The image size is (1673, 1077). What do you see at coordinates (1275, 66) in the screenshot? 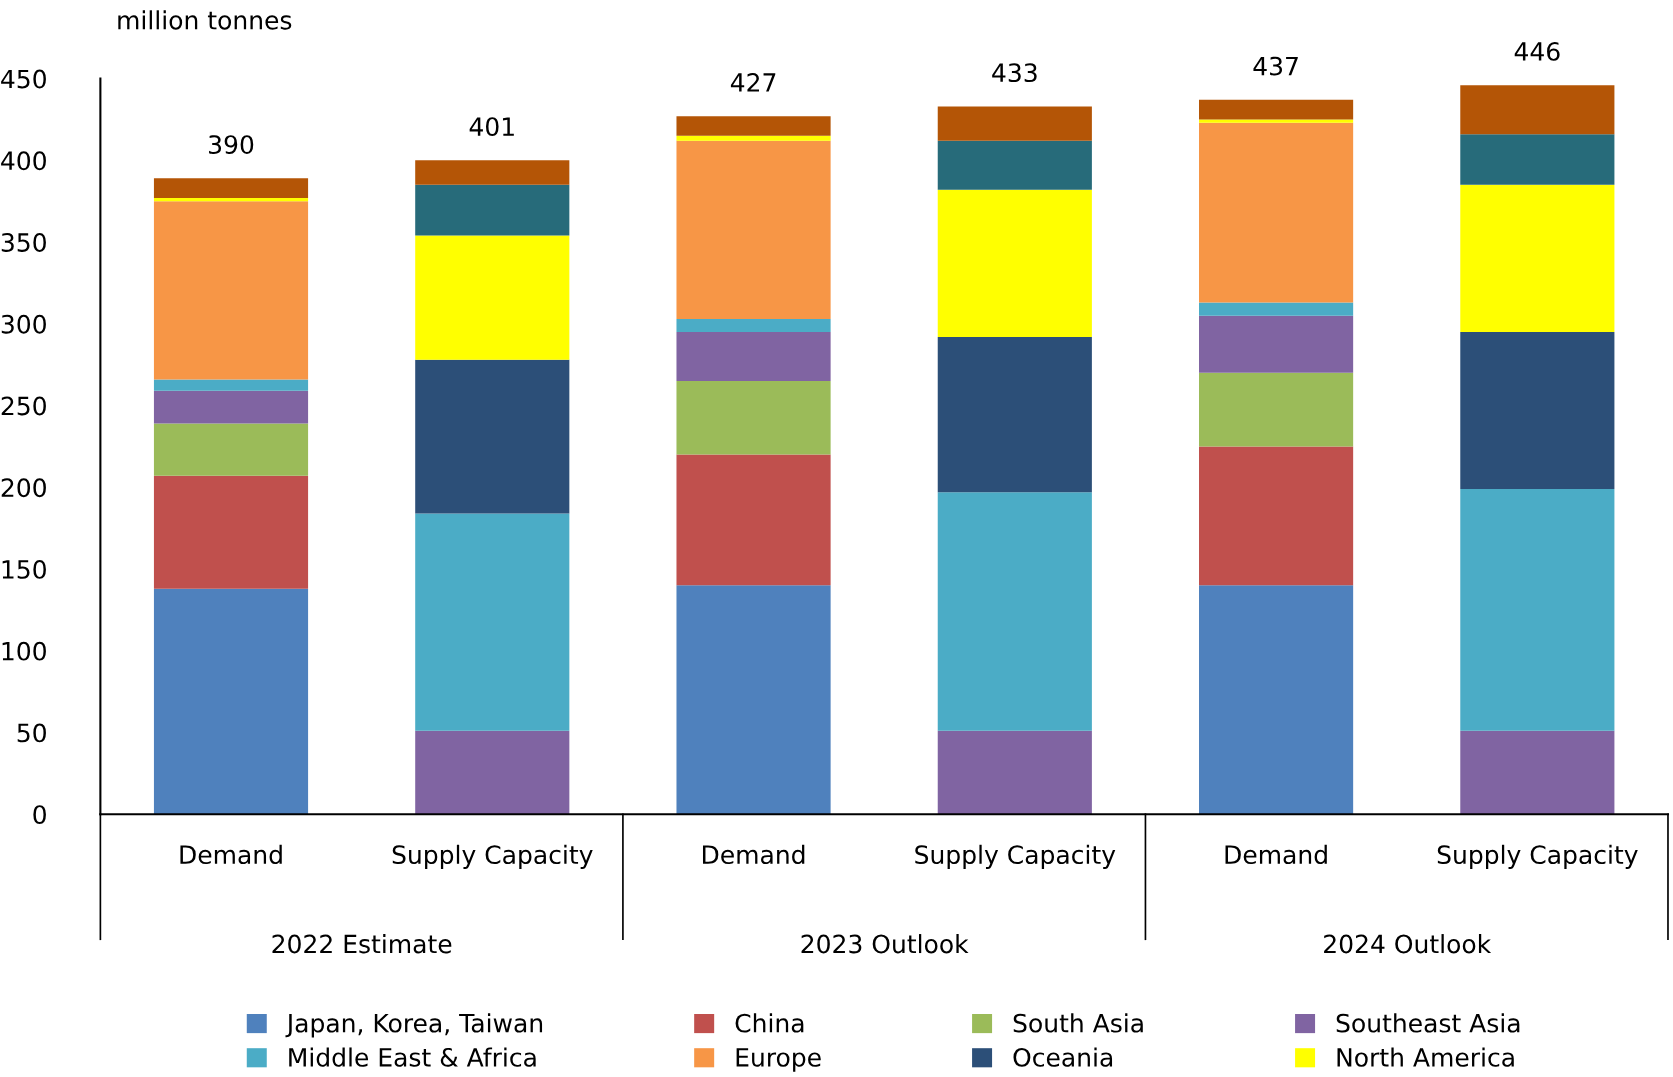
I see `total-label: 437` at bounding box center [1275, 66].